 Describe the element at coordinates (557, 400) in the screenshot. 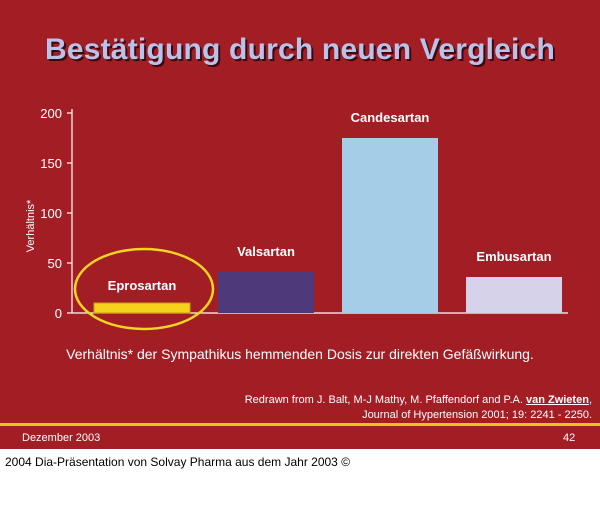

I see `citation-author: van Zwieten` at that location.